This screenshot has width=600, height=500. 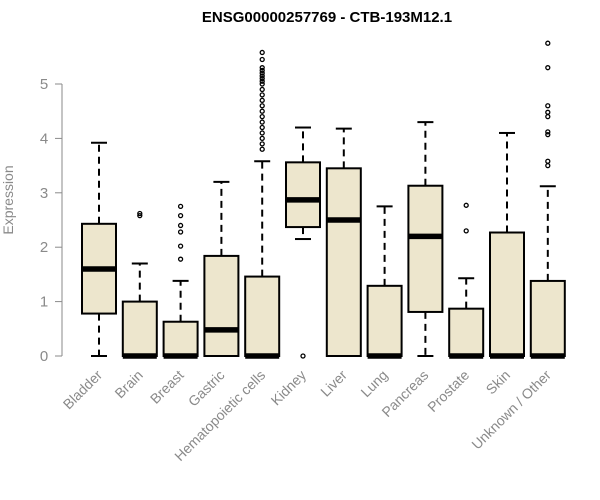 What do you see at coordinates (8, 199) in the screenshot?
I see `y-axis-label: Expression` at bounding box center [8, 199].